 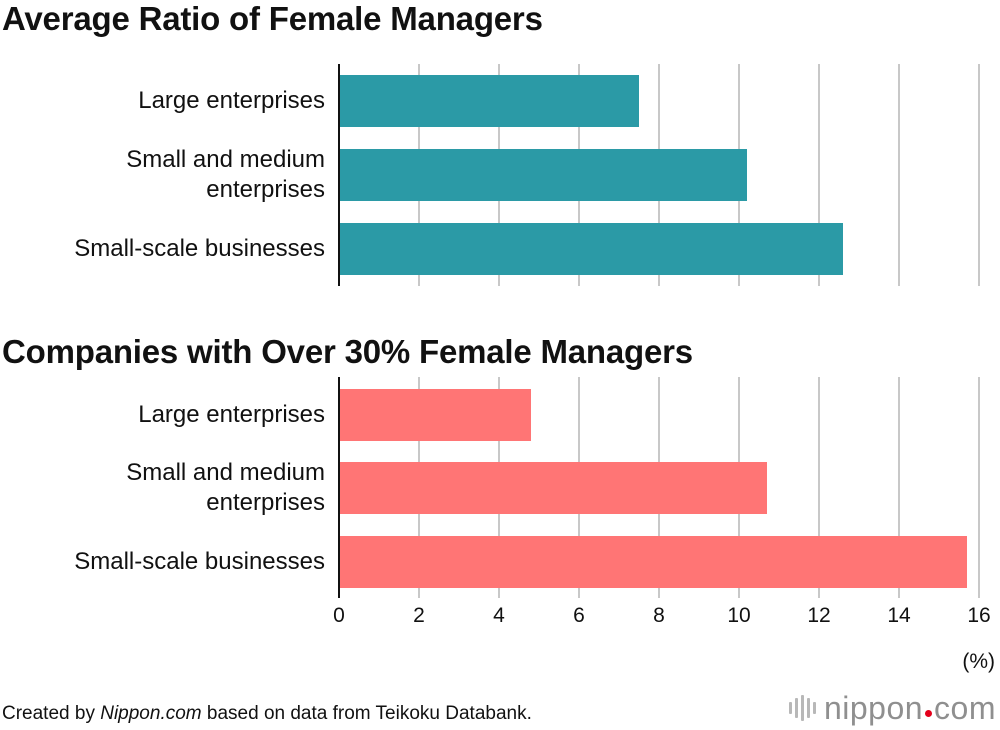 I want to click on chart-title-average-ratio: Average Ratio of Female Managers, so click(x=272, y=18).